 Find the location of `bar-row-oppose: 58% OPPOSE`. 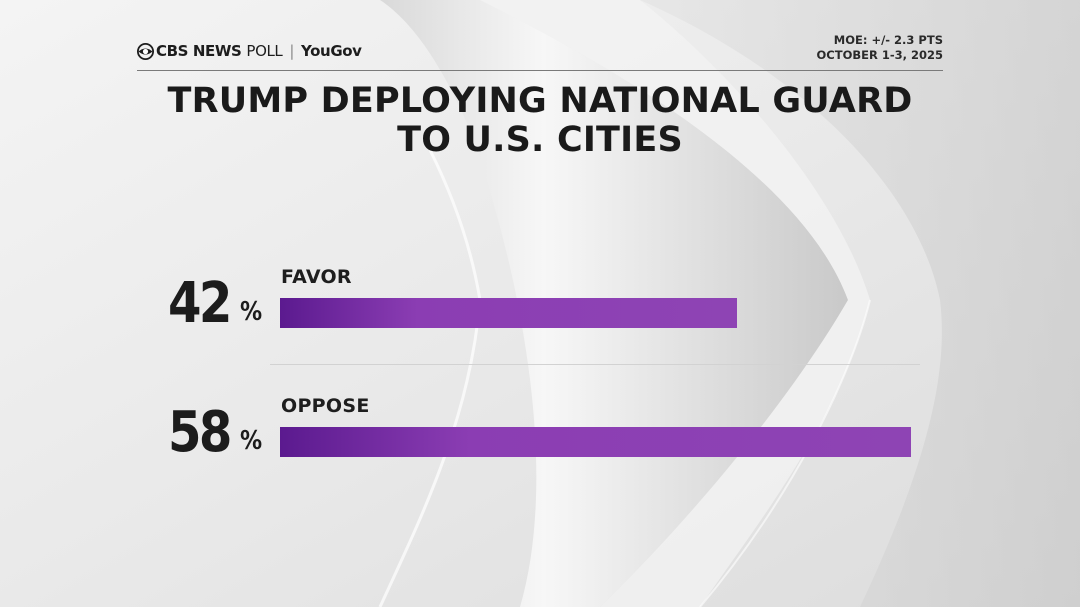

bar-row-oppose: 58% OPPOSE is located at coordinates (540, 435).